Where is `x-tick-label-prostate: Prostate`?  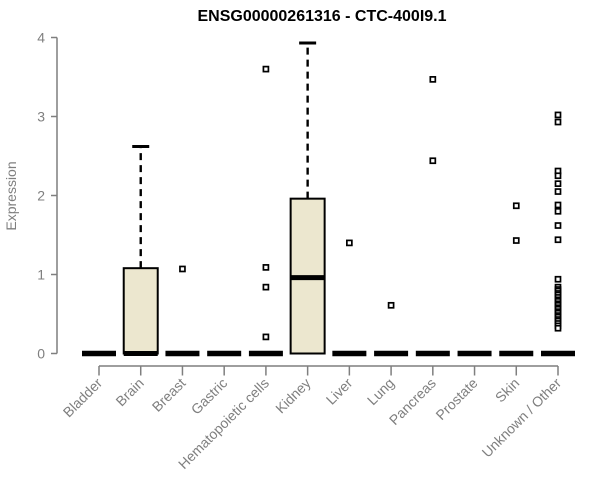 x-tick-label-prostate: Prostate is located at coordinates (456, 399).